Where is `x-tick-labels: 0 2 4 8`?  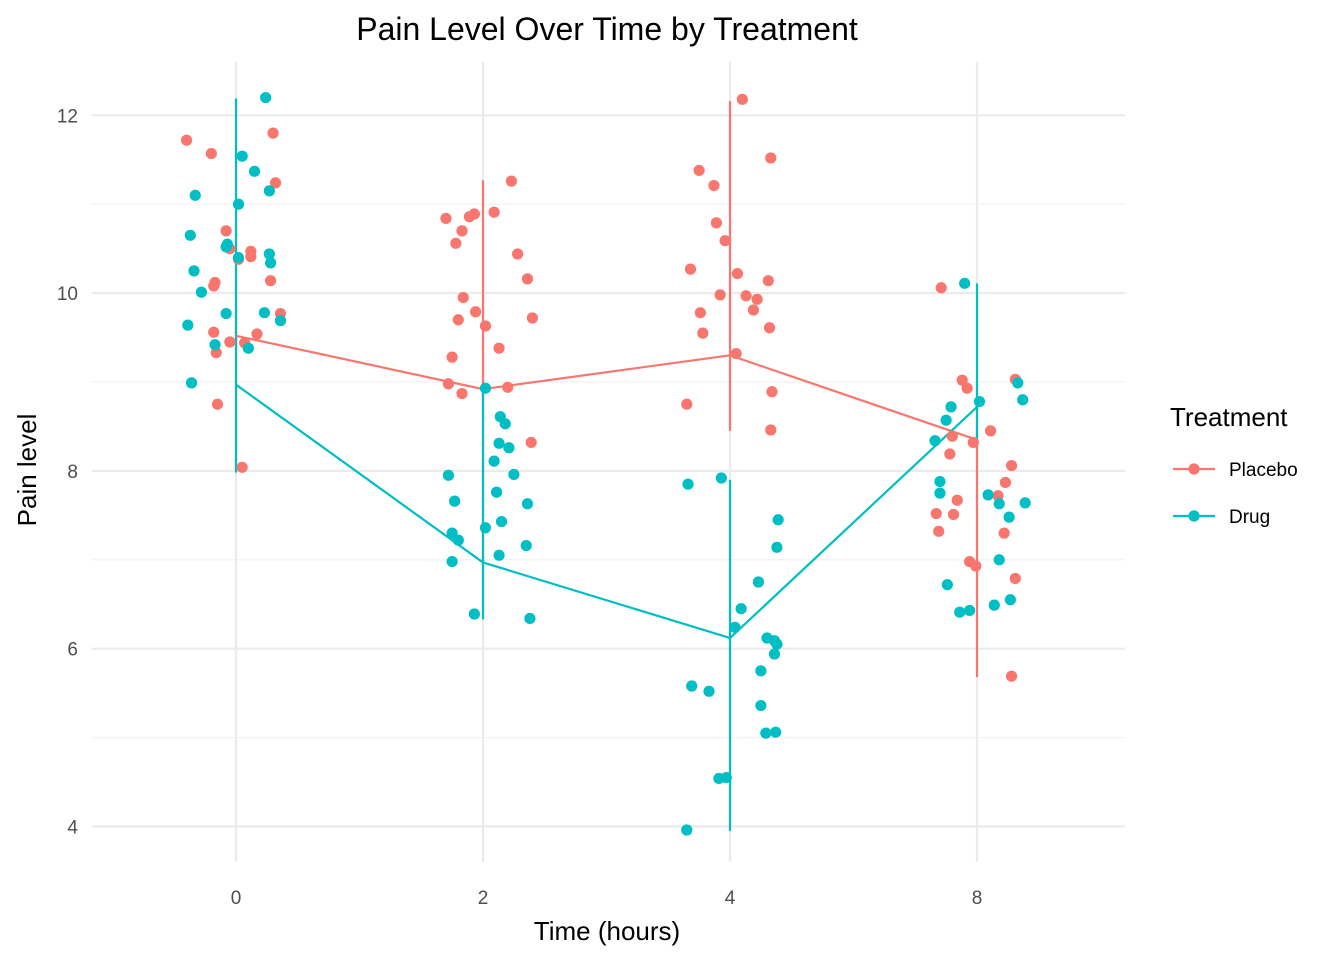
x-tick-labels: 0 2 4 8 is located at coordinates (607, 898).